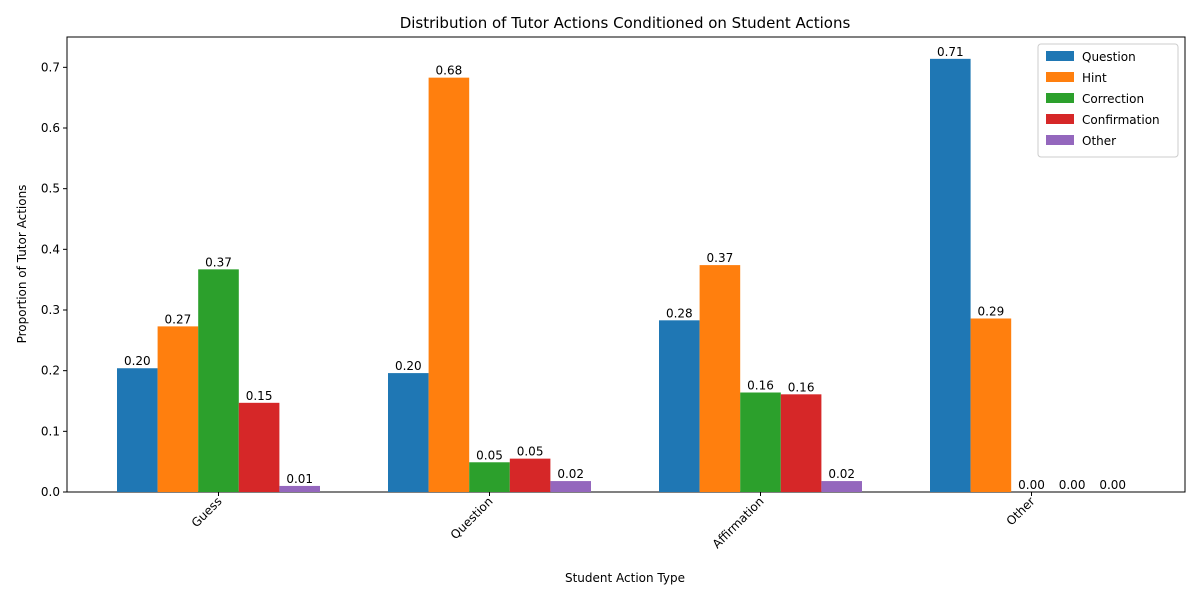  Describe the element at coordinates (472, 518) in the screenshot. I see `x-tick-label-question: Question` at that location.